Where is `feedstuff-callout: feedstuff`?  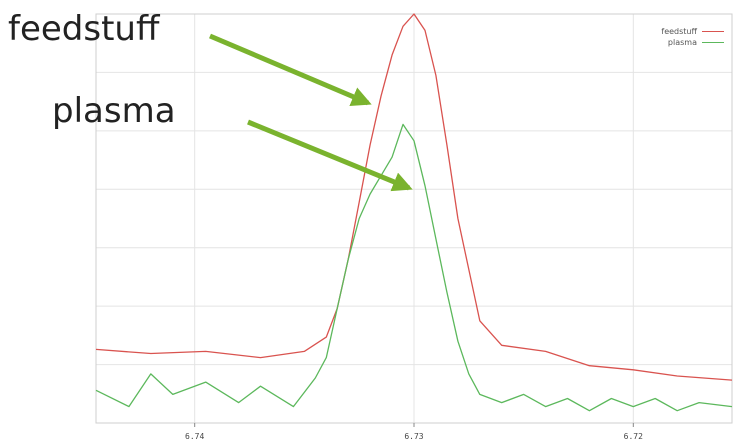 feedstuff-callout: feedstuff is located at coordinates (84, 29).